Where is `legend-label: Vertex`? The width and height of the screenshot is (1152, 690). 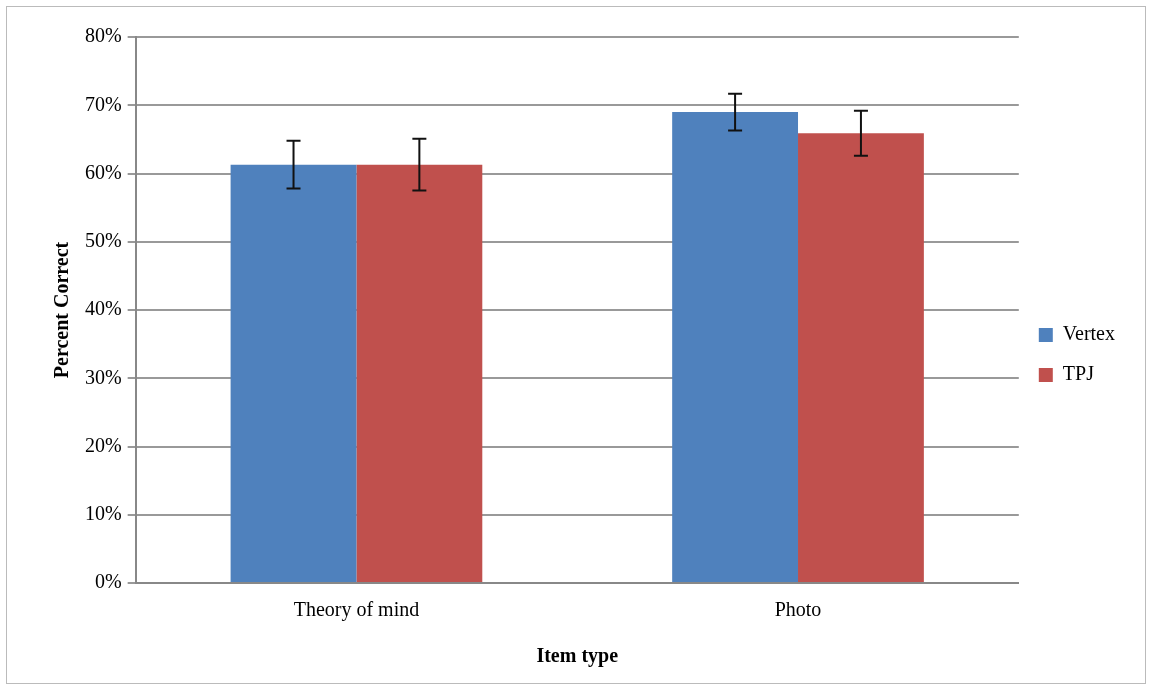 legend-label: Vertex is located at coordinates (1089, 333).